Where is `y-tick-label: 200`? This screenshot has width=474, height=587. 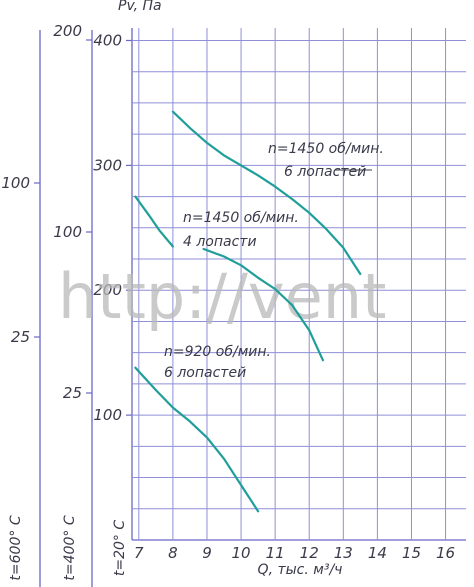 y-tick-label: 200 is located at coordinates (107, 290).